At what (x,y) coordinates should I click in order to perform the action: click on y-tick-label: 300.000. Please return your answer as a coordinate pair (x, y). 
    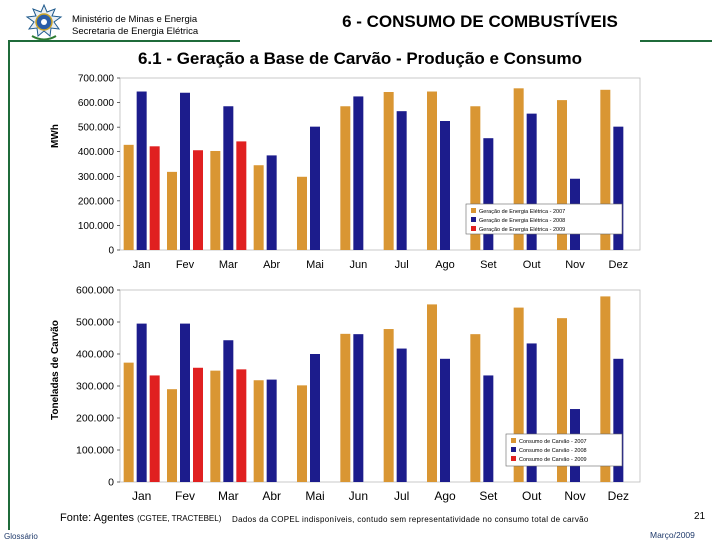
    Looking at the image, I should click on (95, 387).